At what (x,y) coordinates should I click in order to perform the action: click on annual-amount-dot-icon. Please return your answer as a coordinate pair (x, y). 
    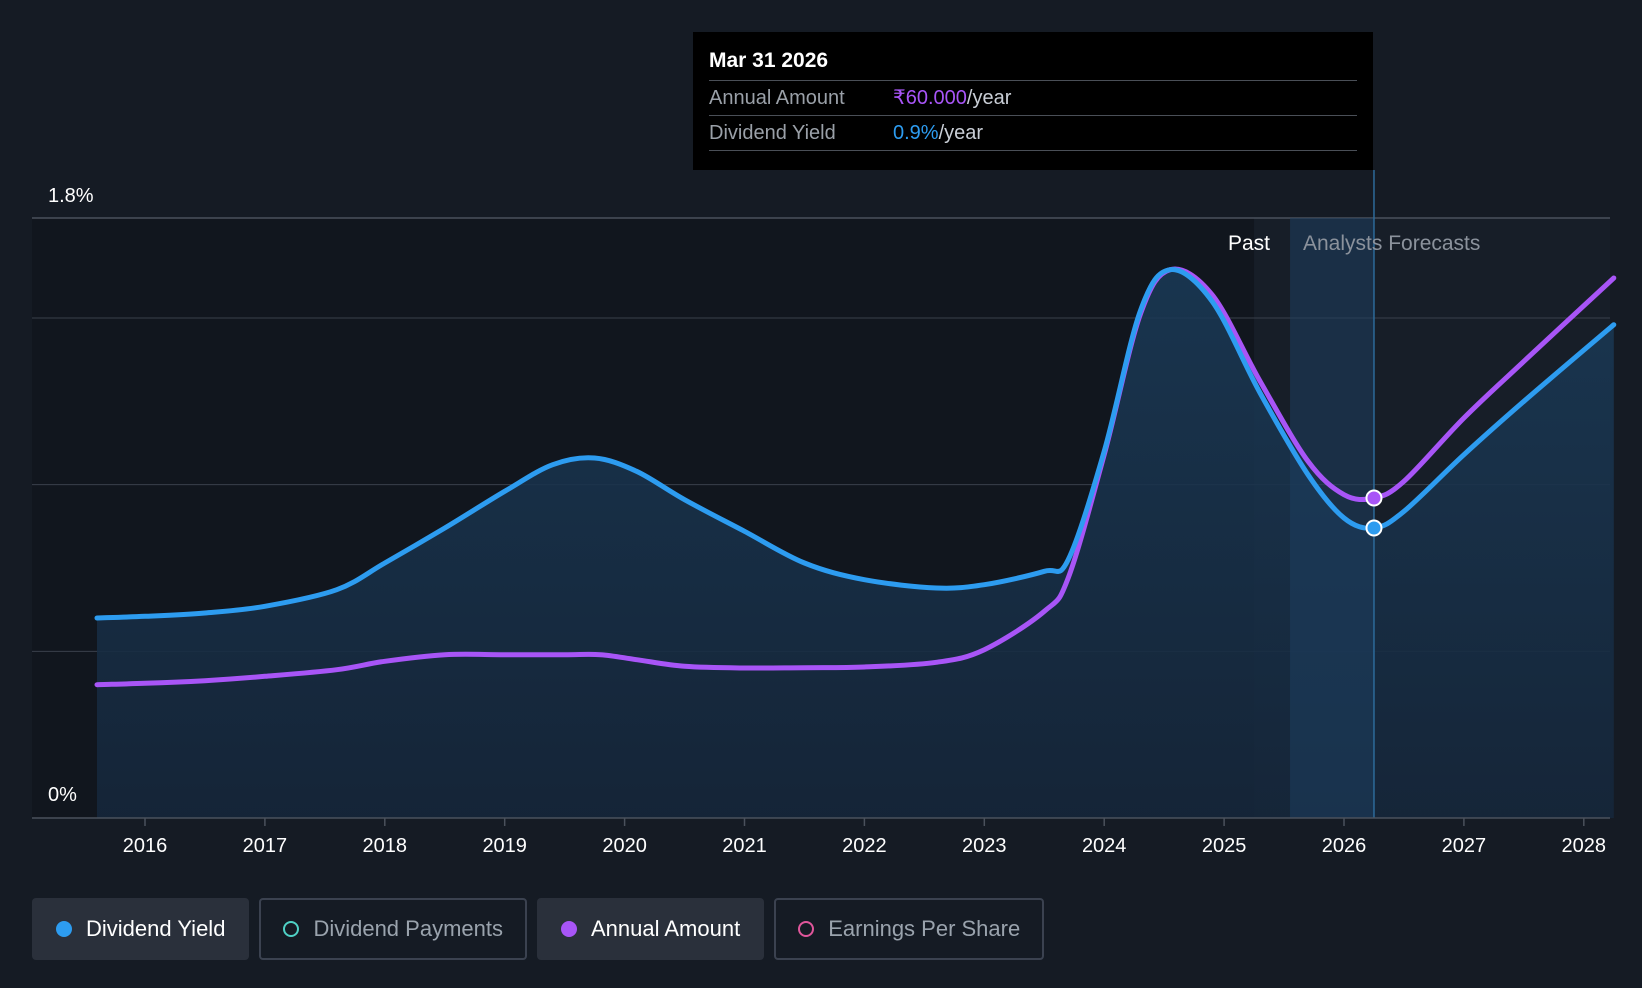
    Looking at the image, I should click on (568, 929).